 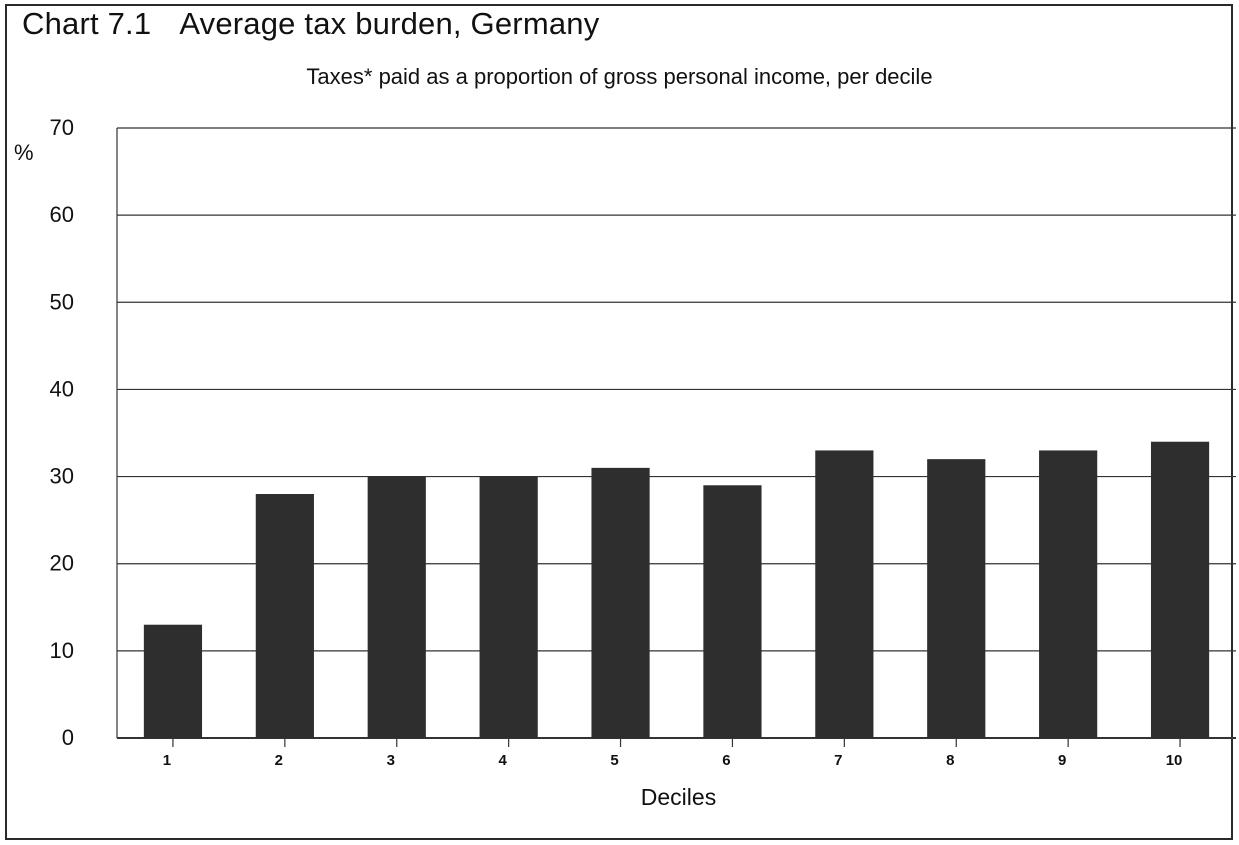 I want to click on y-tick-label: 40, so click(x=62, y=388).